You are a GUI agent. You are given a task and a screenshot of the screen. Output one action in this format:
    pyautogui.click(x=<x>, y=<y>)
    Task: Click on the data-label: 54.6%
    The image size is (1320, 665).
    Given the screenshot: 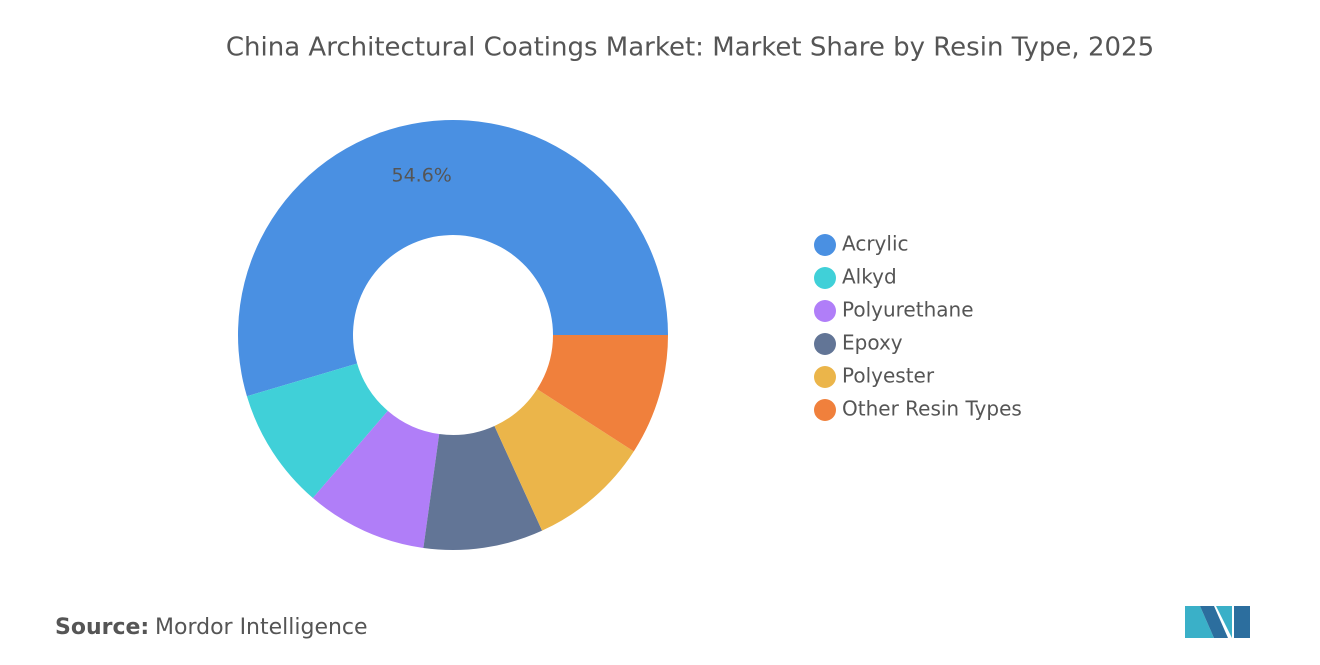 What is the action you would take?
    pyautogui.click(x=422, y=176)
    